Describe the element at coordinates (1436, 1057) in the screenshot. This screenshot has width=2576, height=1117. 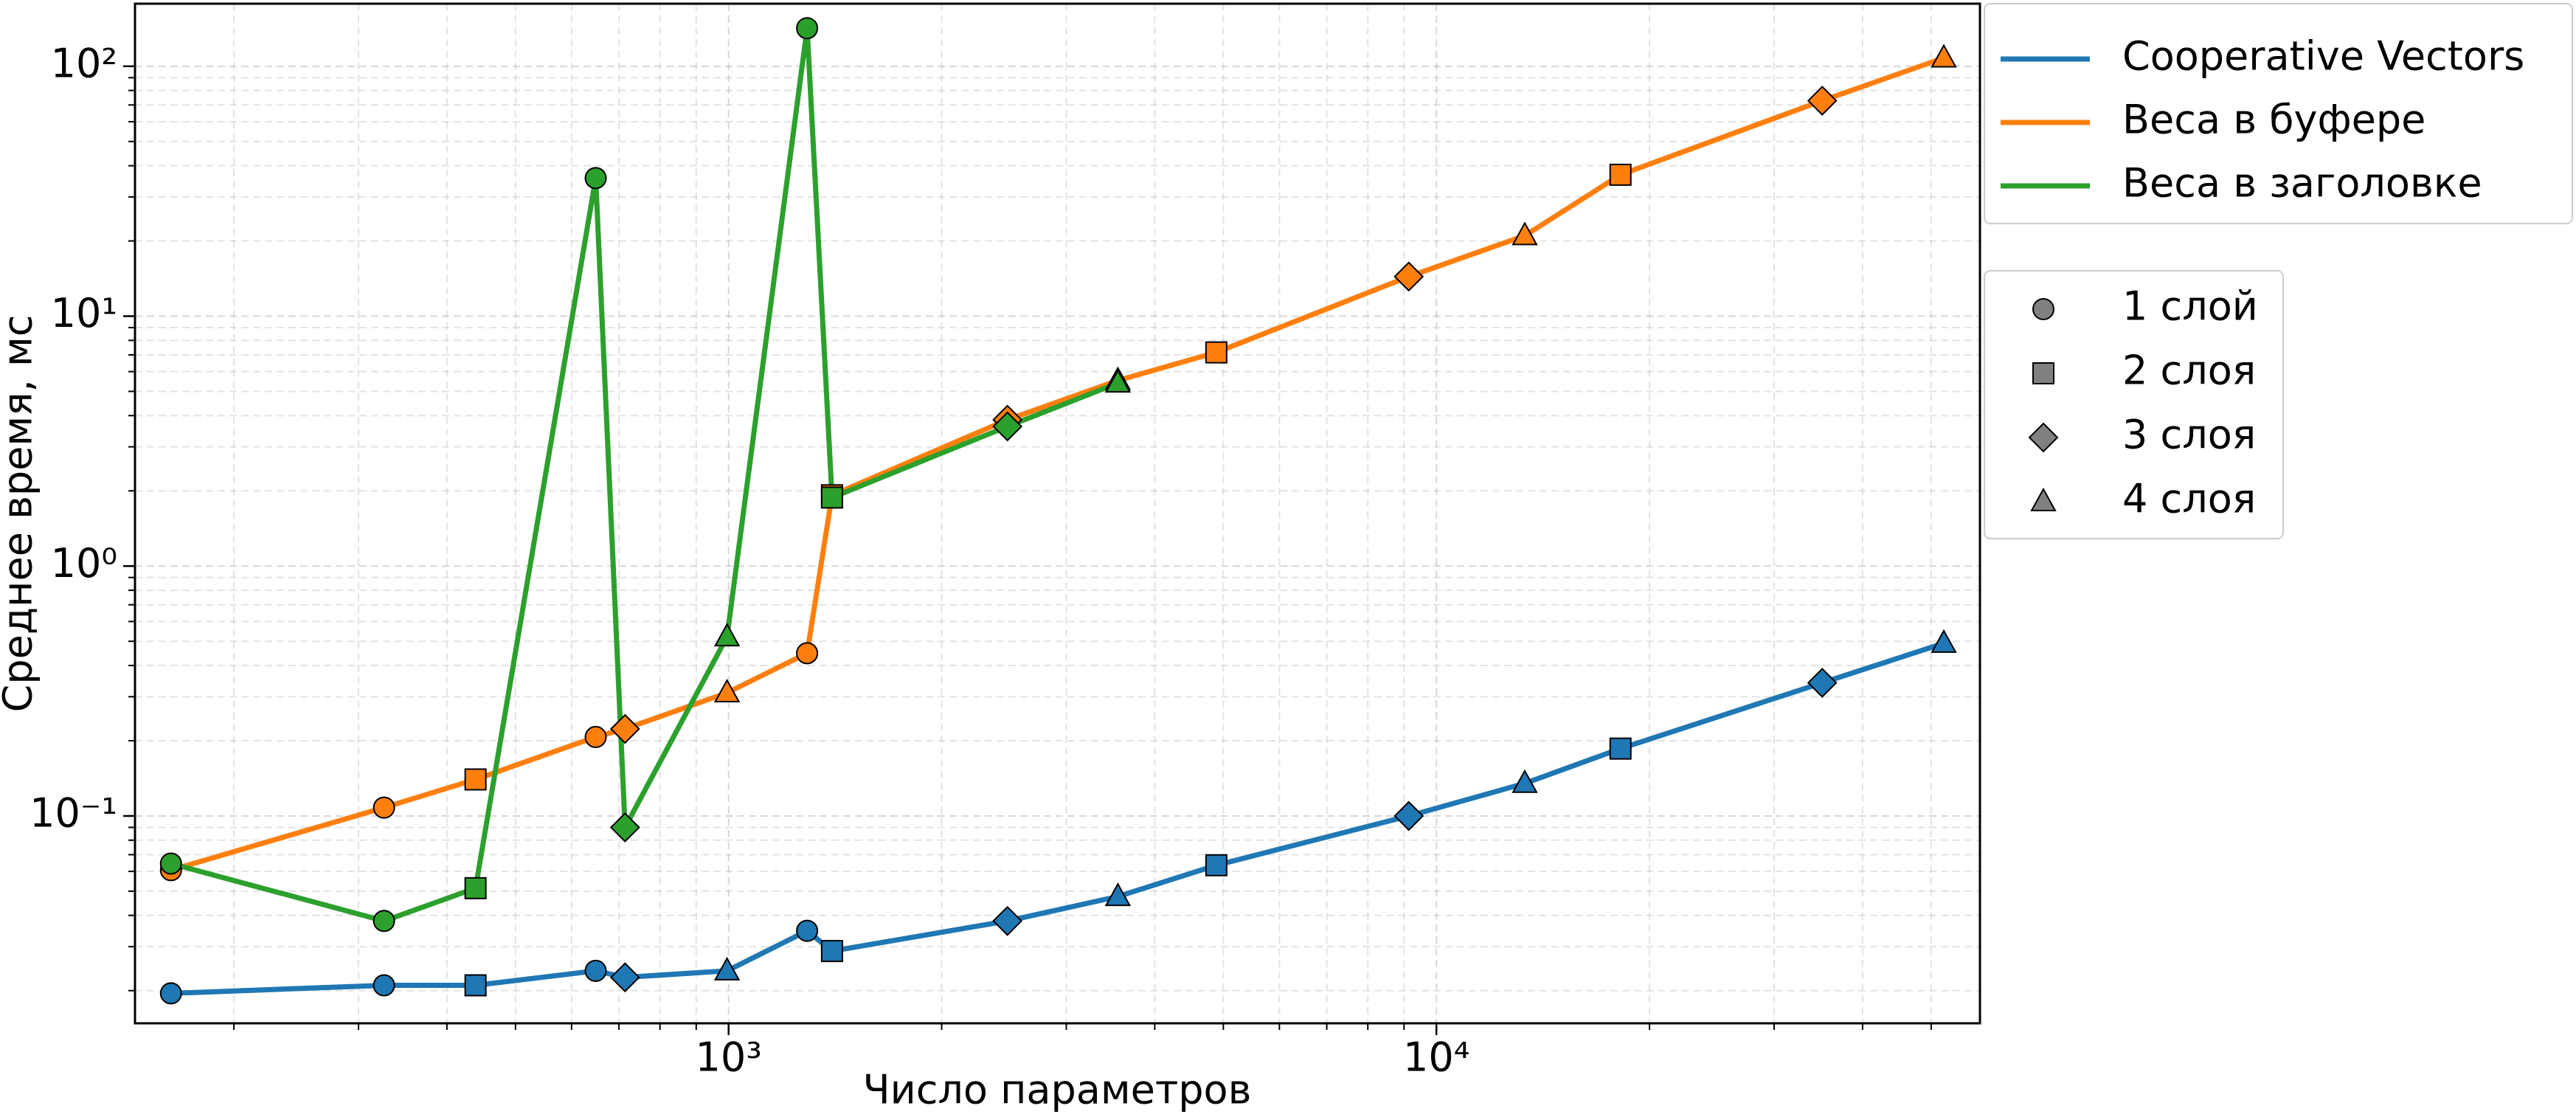
I see `x-tick-label: 10⁴` at that location.